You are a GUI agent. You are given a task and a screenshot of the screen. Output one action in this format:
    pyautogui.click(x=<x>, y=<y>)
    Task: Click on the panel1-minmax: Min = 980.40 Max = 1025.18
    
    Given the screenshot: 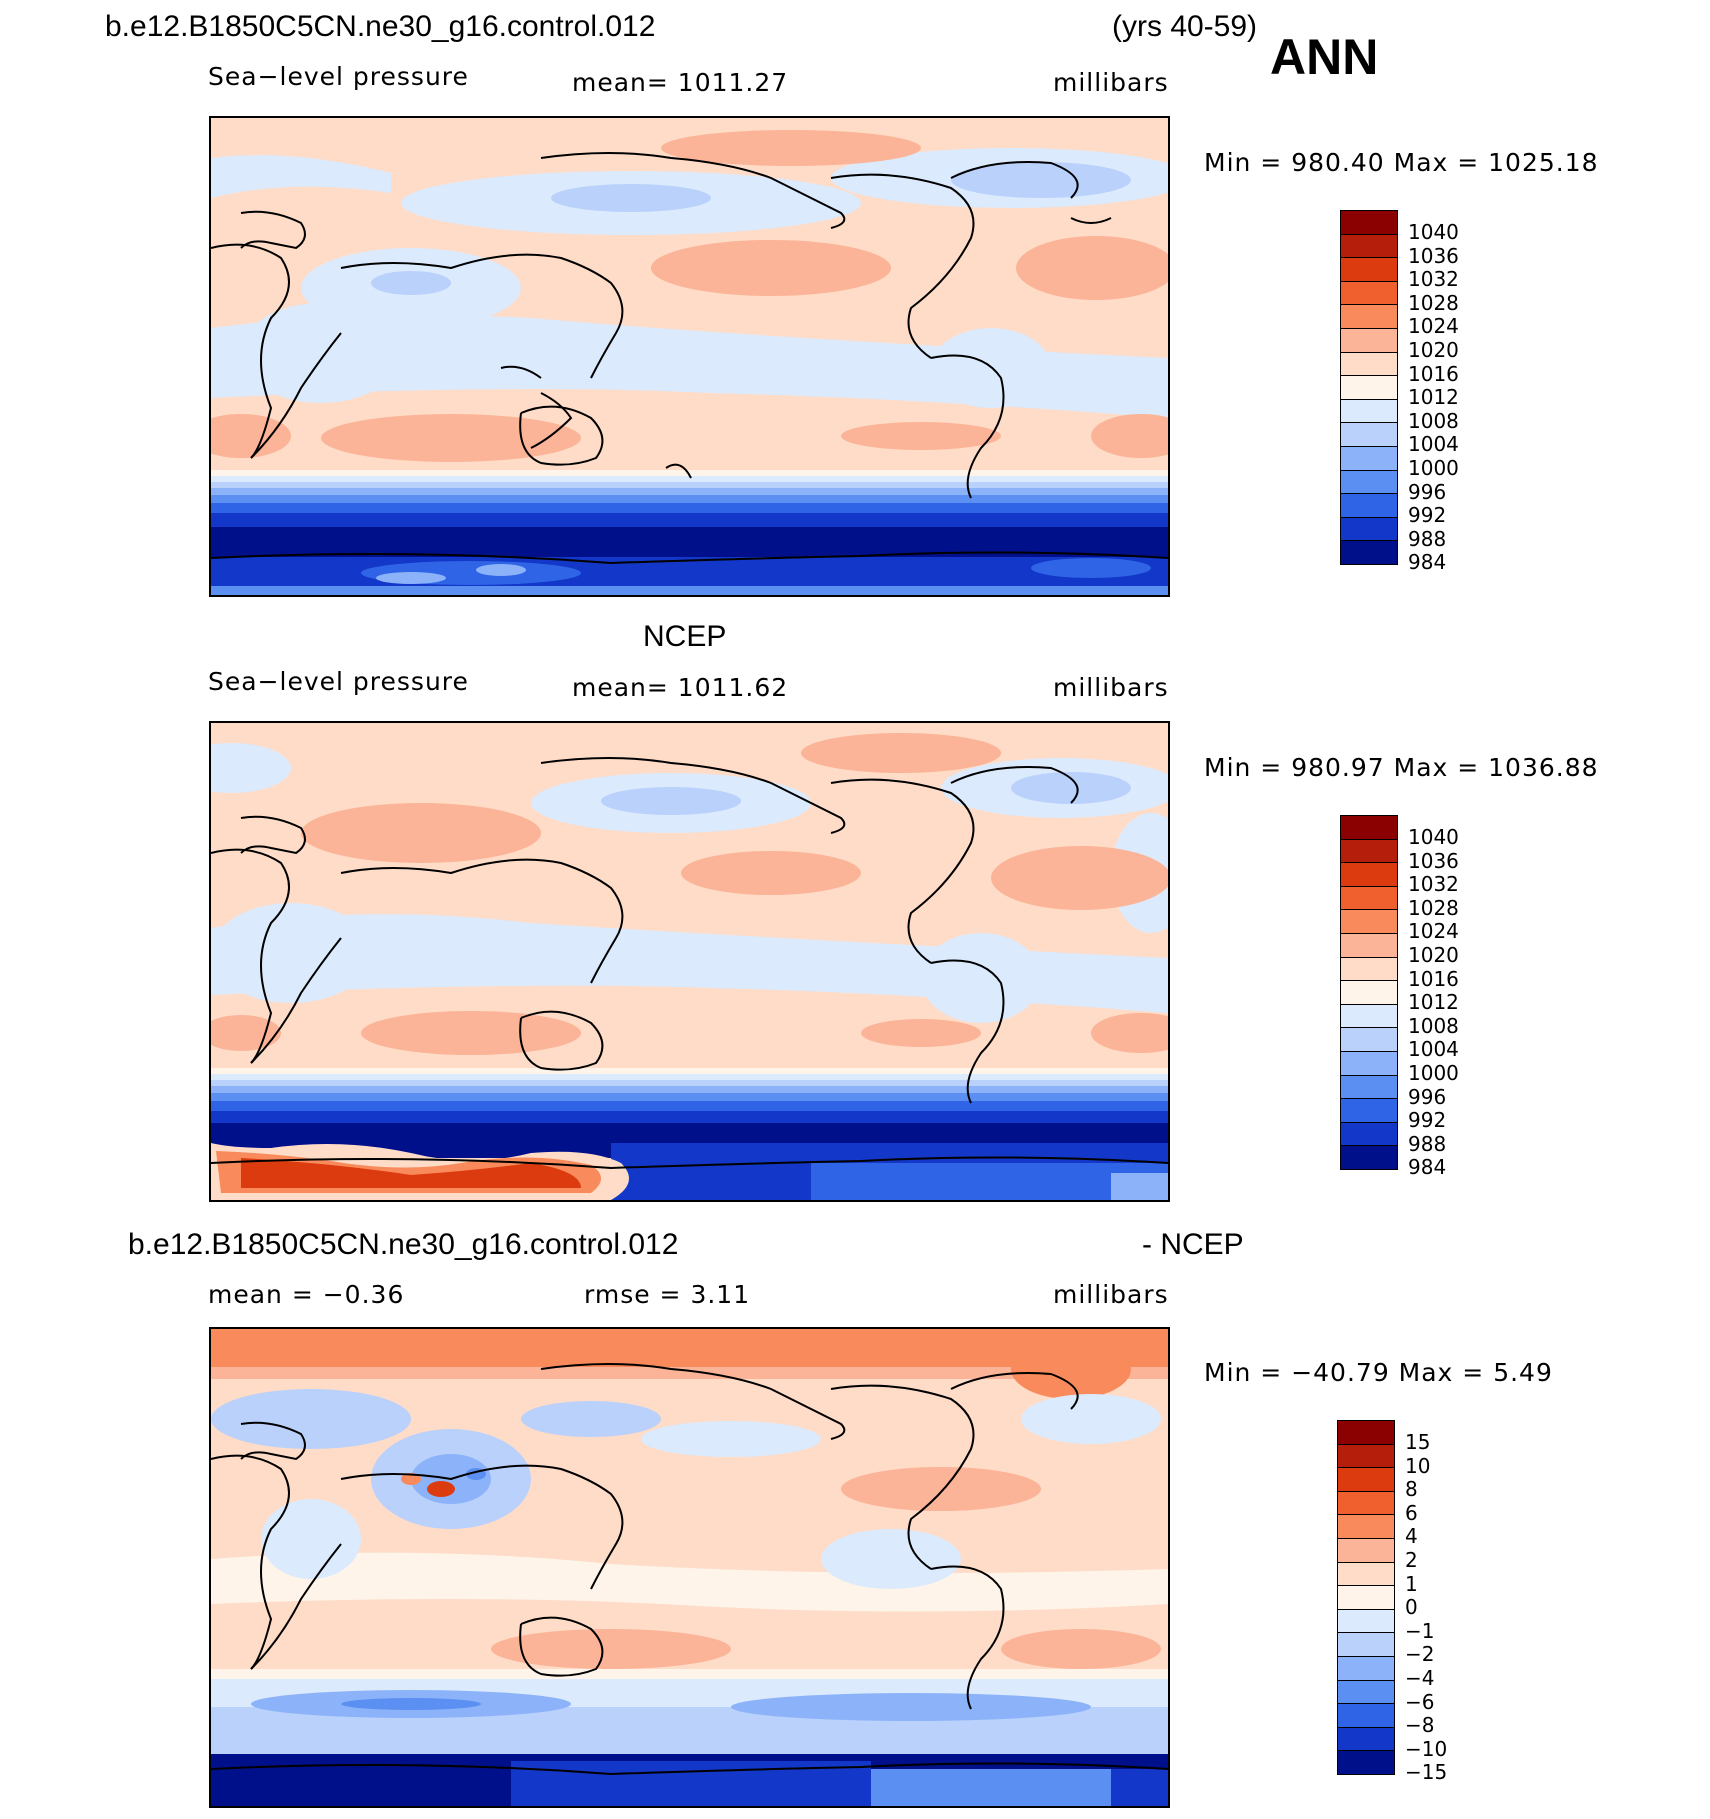 What is the action you would take?
    pyautogui.click(x=1401, y=162)
    